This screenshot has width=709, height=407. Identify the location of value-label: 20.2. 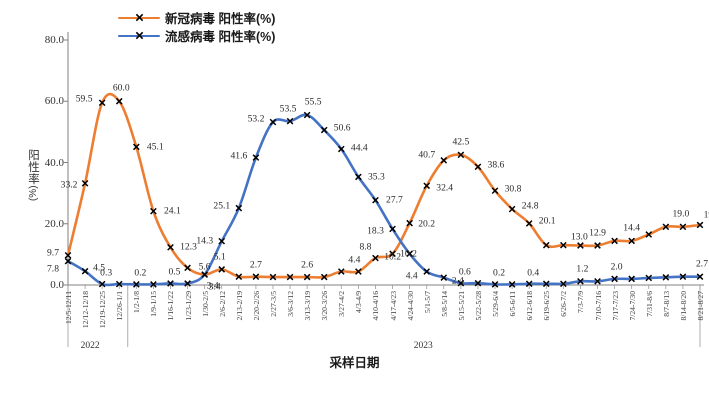
(427, 224).